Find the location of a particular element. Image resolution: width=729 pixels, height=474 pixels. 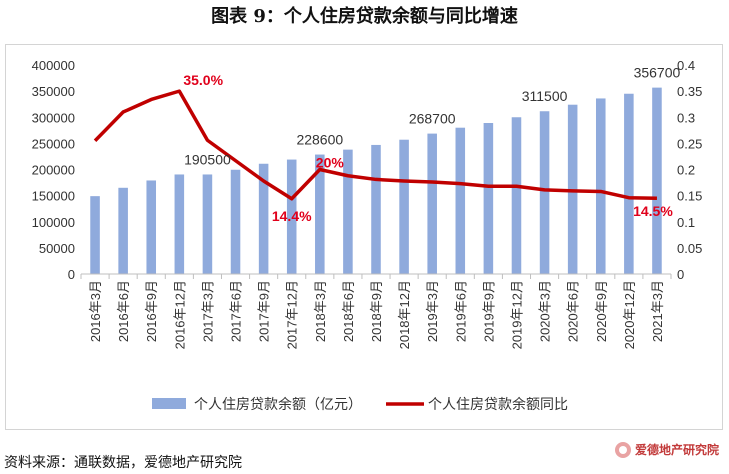

source-note: 资料来源：通联数据，爱德地产研究院 is located at coordinates (123, 463).